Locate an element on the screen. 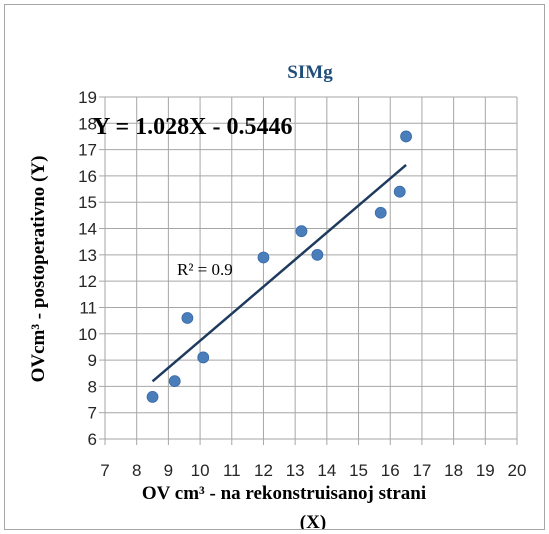 This screenshot has height=534, width=549. x-tick-label: 13 is located at coordinates (295, 470).